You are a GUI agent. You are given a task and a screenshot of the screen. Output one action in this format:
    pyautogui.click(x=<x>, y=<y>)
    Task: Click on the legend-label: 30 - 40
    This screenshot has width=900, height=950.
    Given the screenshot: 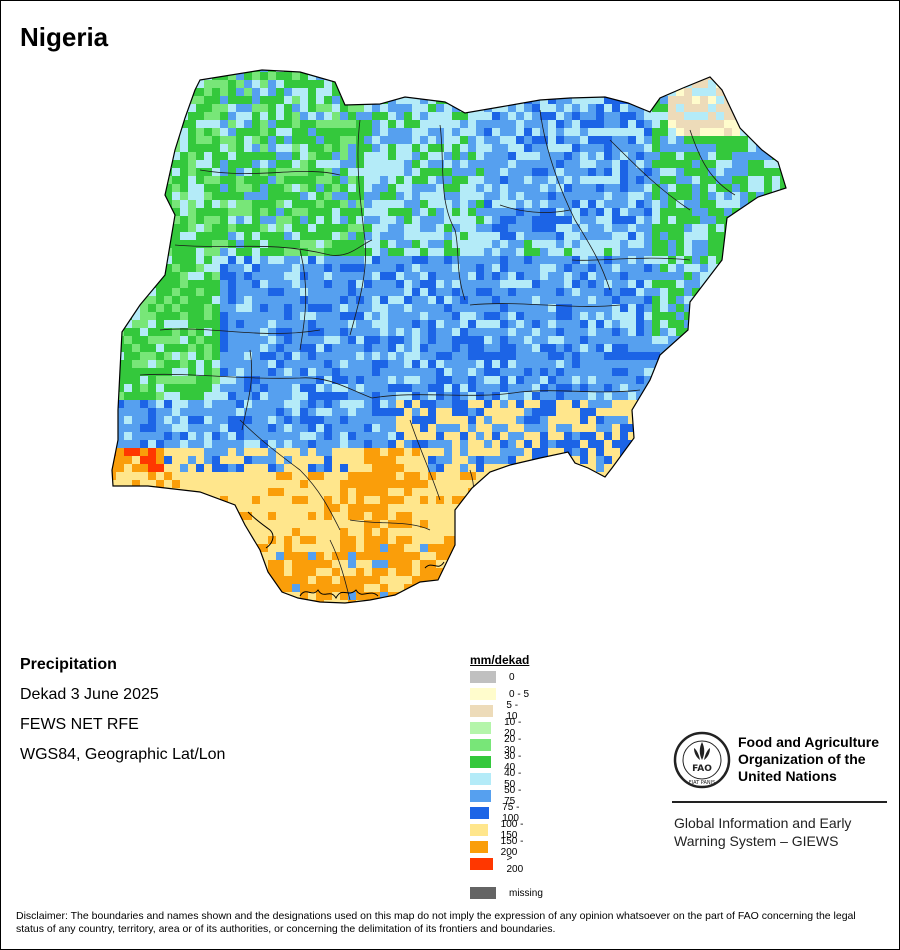 What is the action you would take?
    pyautogui.click(x=513, y=762)
    